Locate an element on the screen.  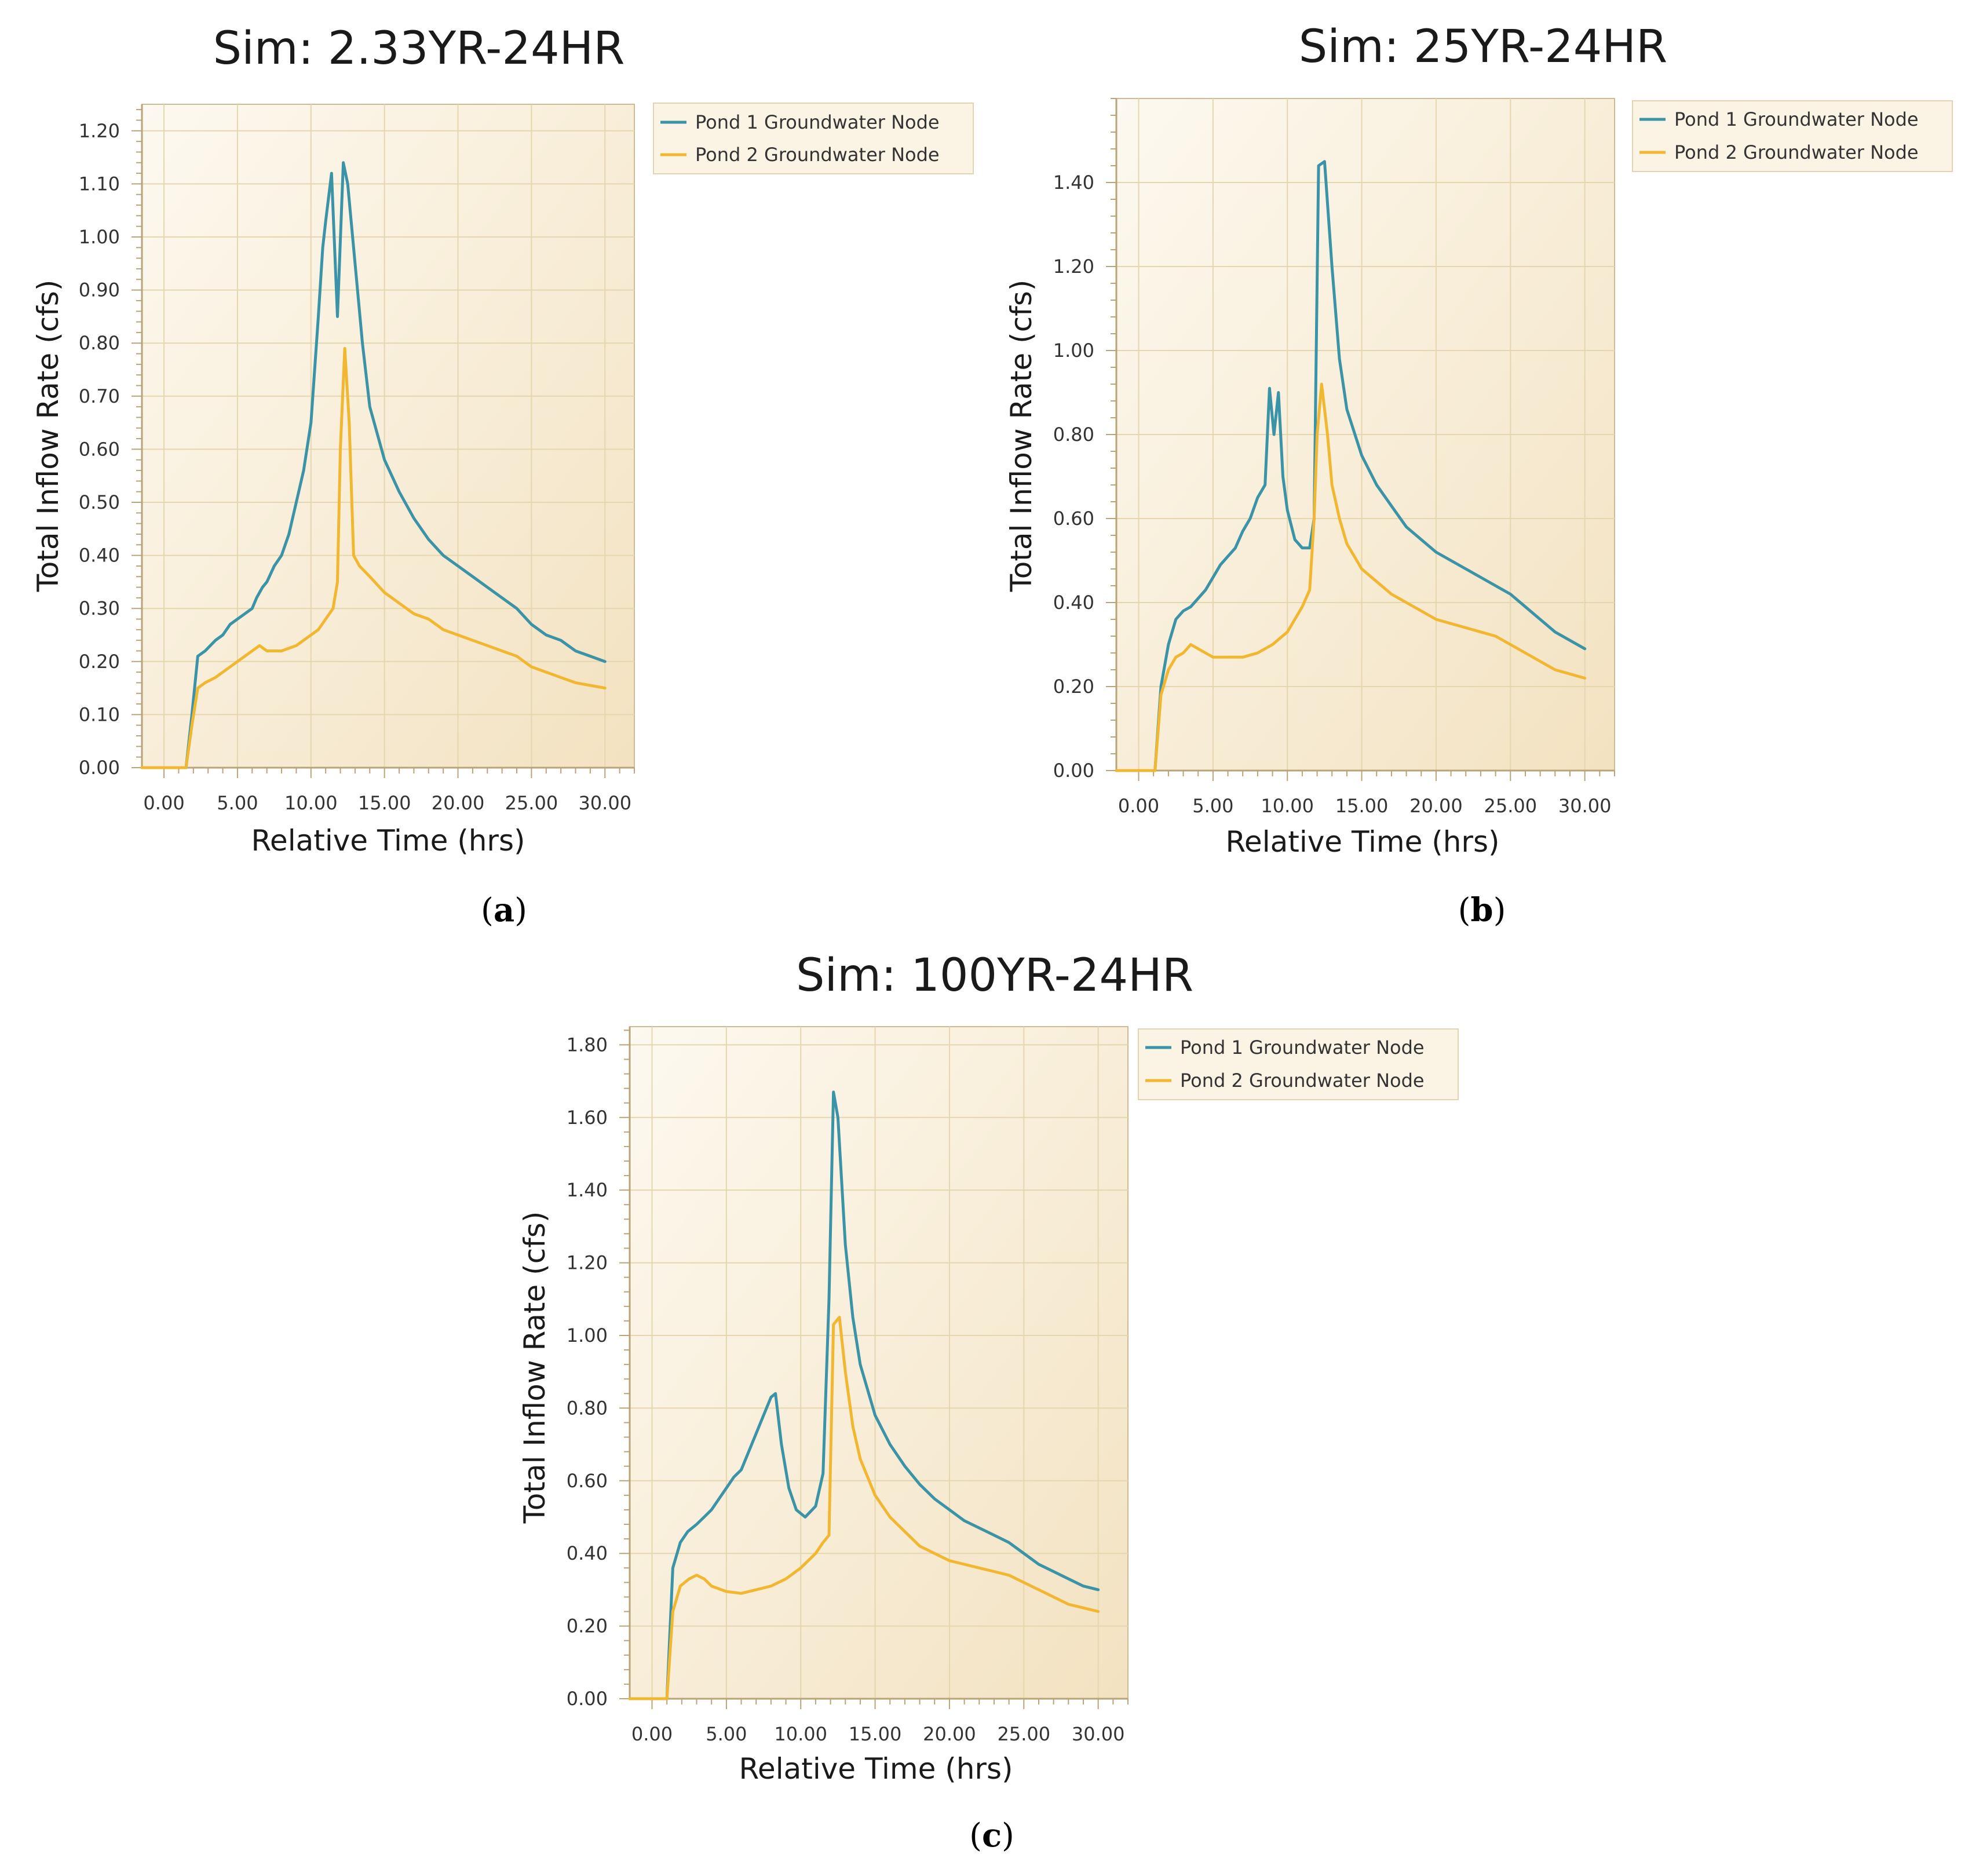
y-tick-label: 0.70 is located at coordinates (99, 396).